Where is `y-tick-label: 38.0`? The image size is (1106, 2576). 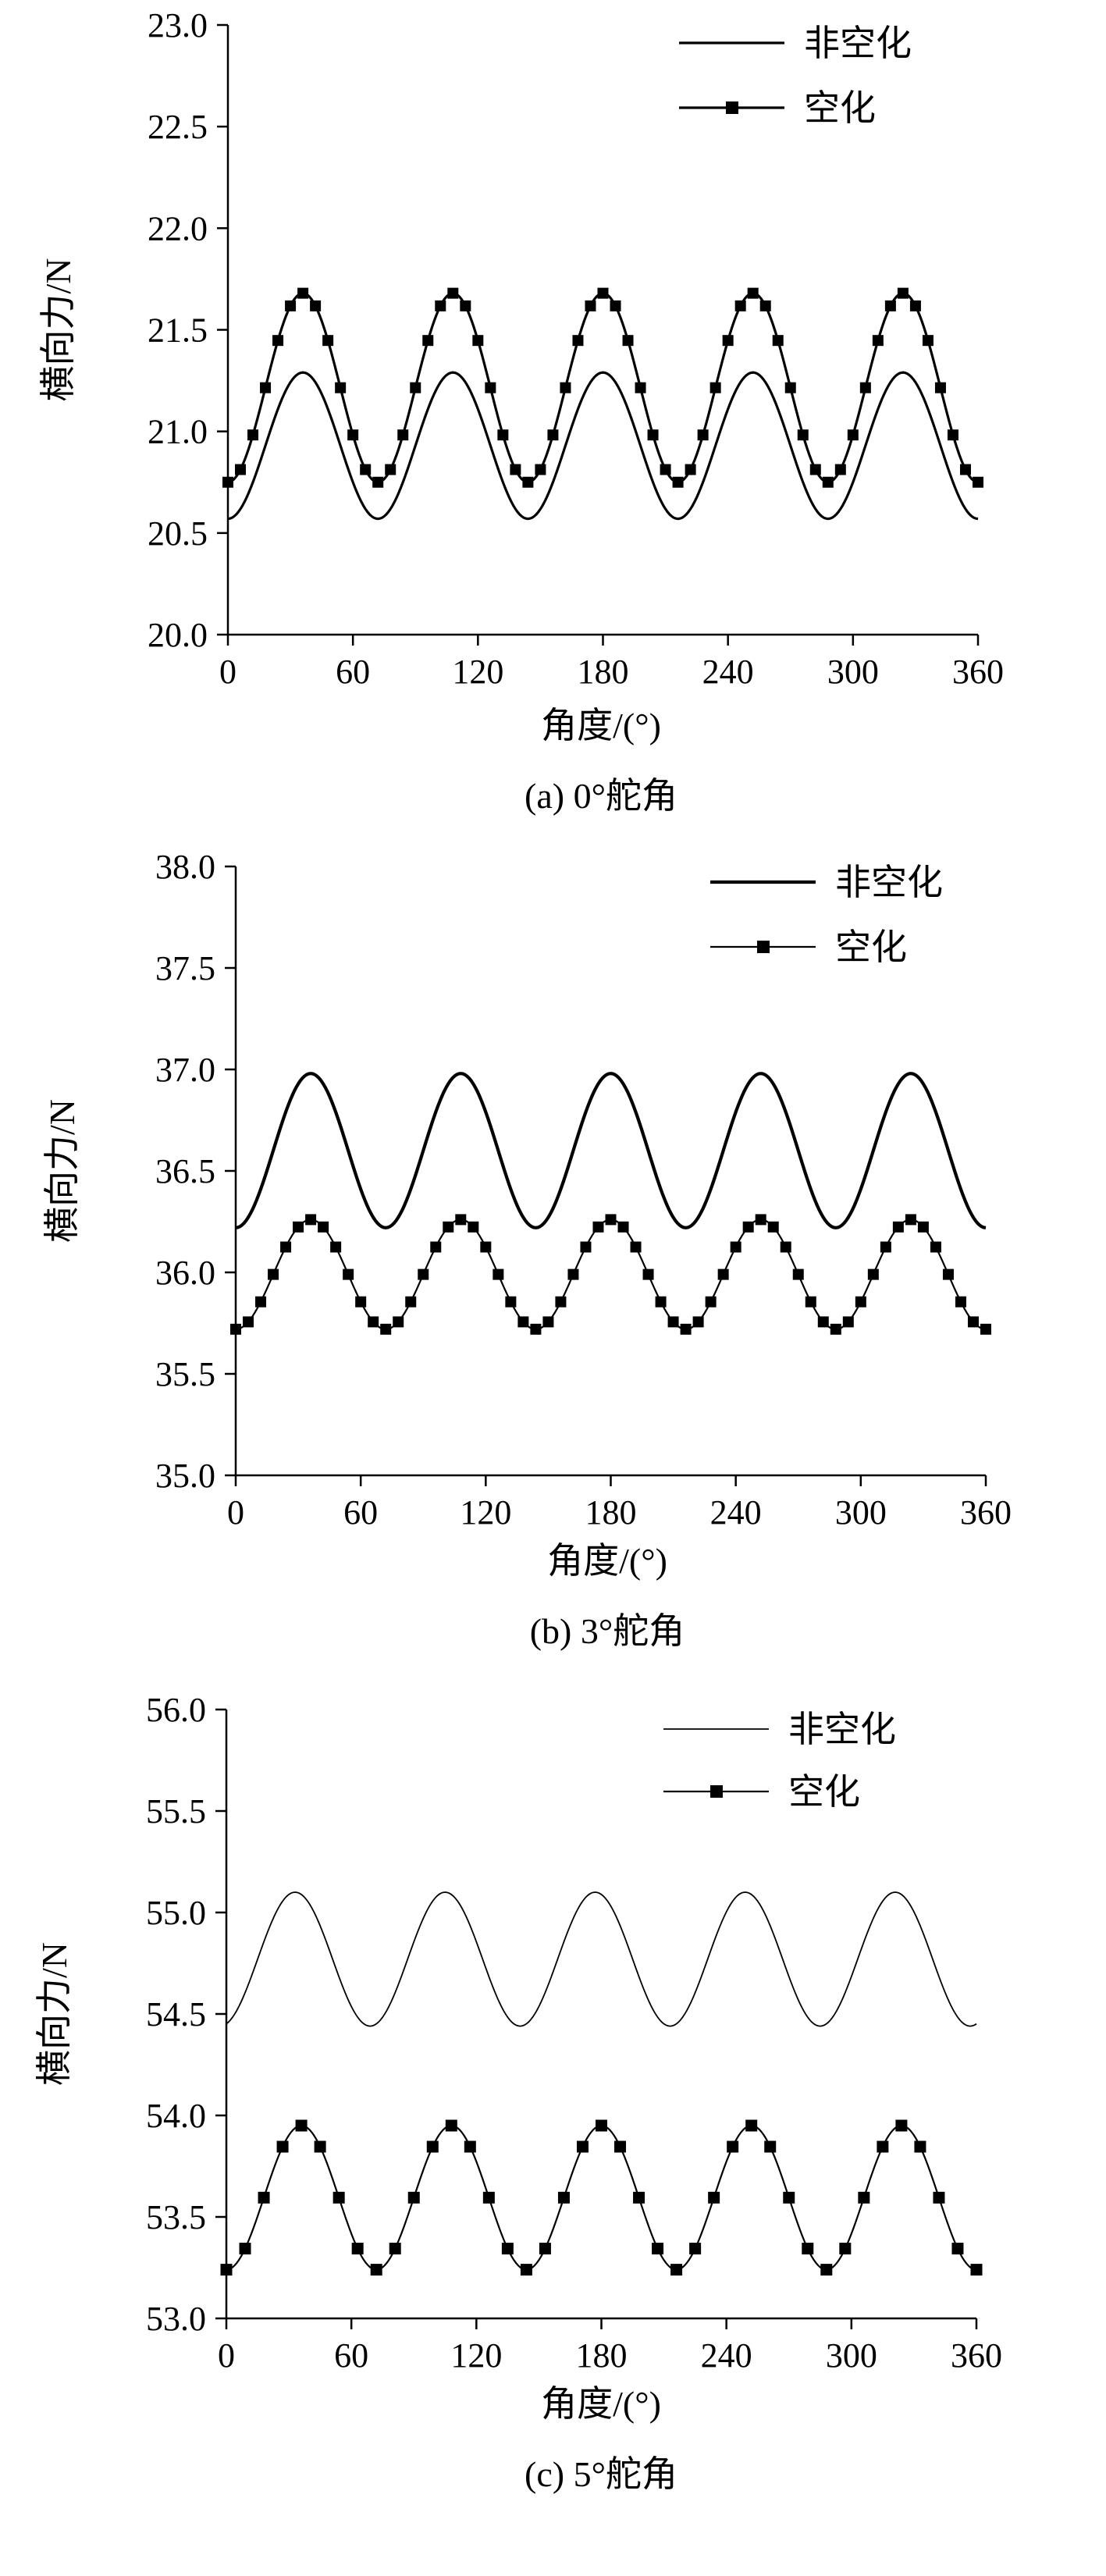 y-tick-label: 38.0 is located at coordinates (185, 867).